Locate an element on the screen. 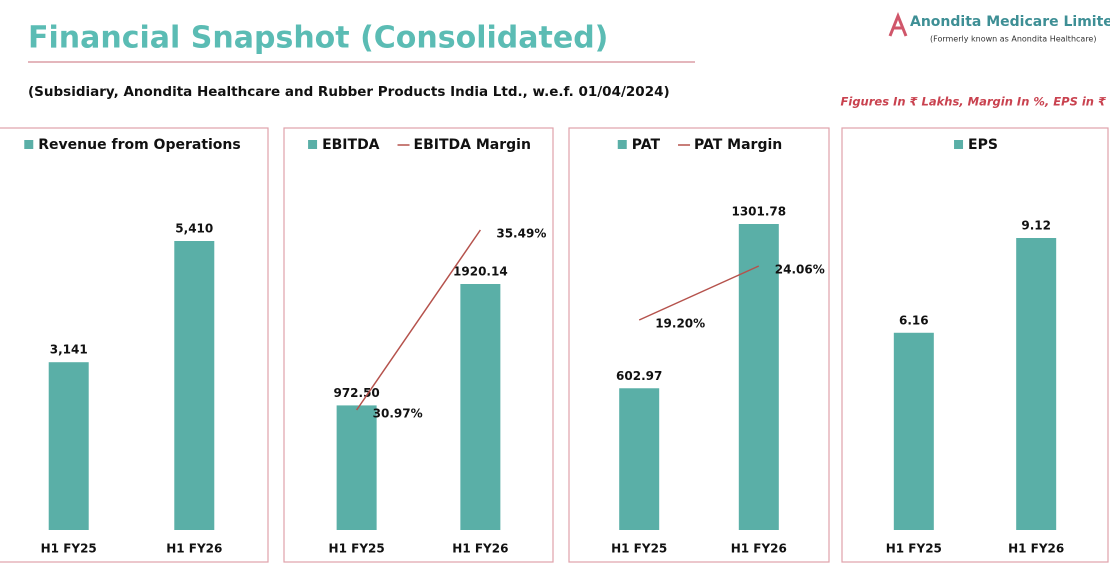 The image size is (1110, 570). legend-label: PAT is located at coordinates (646, 145).